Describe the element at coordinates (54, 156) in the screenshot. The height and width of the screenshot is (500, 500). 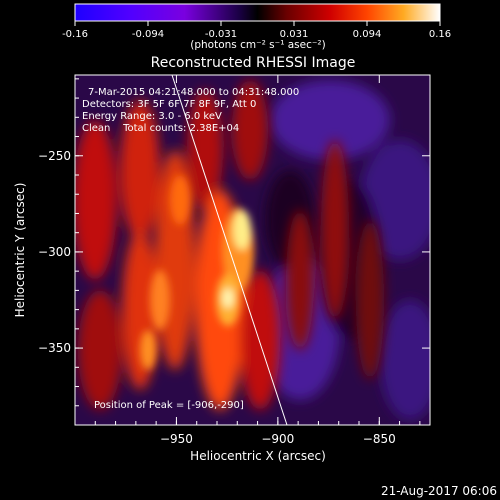
I see `y-tick-label: −250` at that location.